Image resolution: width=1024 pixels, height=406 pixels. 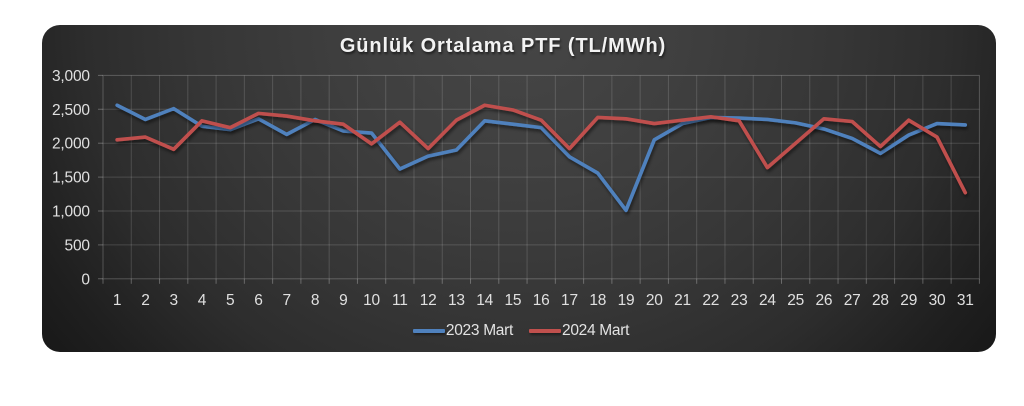 What do you see at coordinates (739, 300) in the screenshot?
I see `x-axis-label: 23` at bounding box center [739, 300].